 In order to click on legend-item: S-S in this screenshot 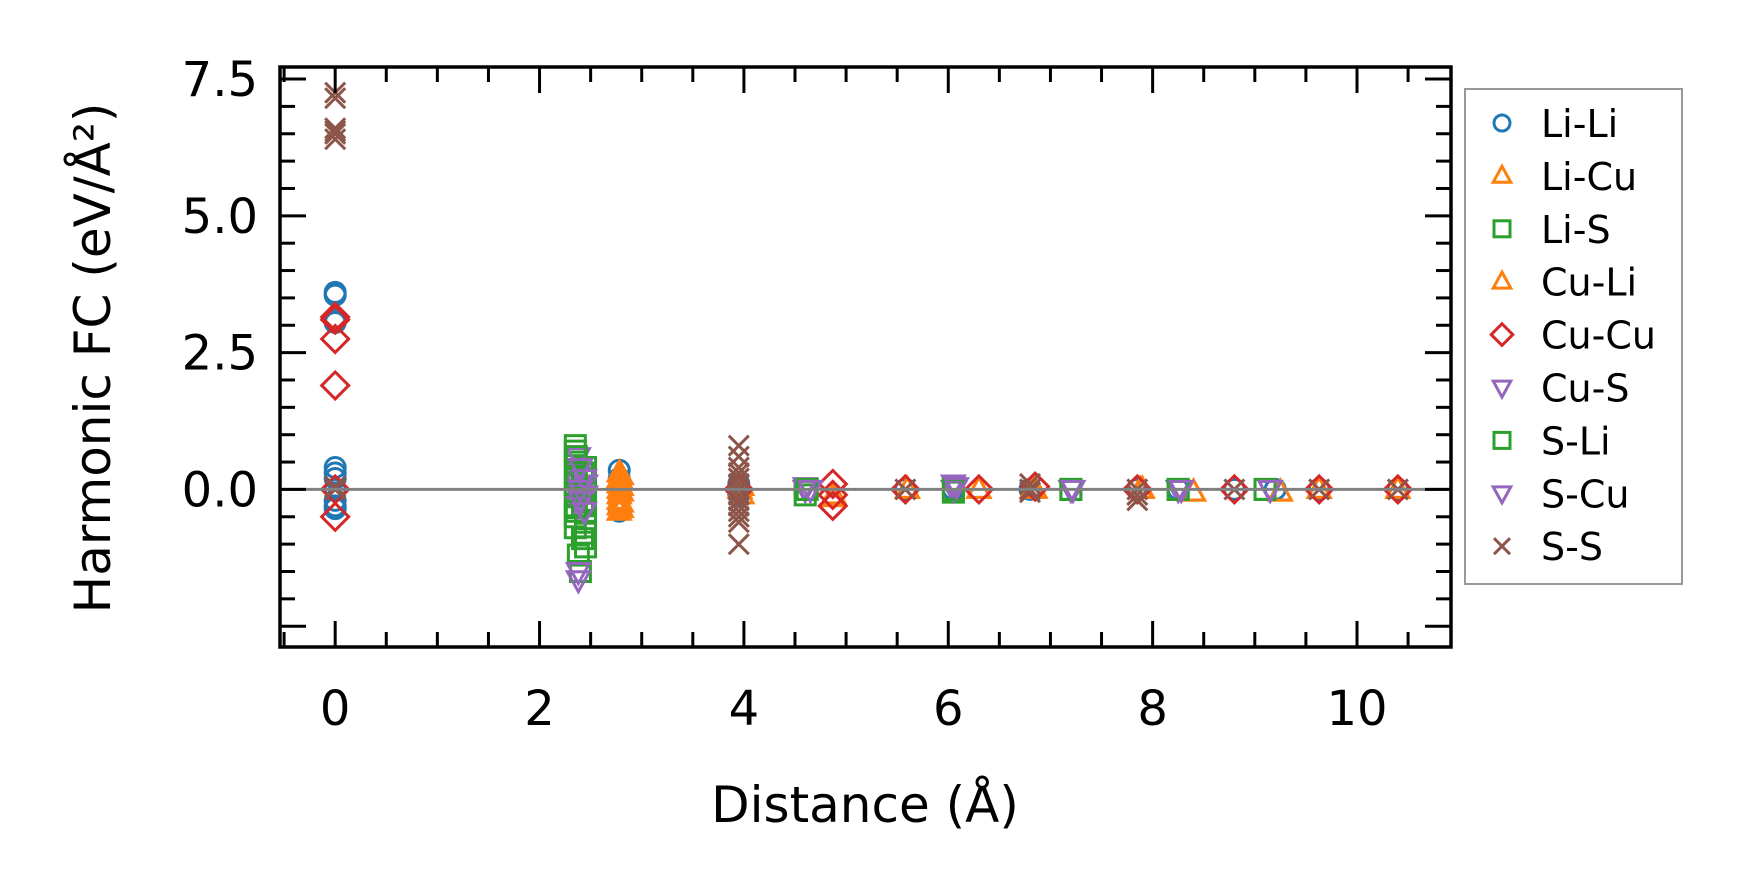, I will do `click(1547, 547)`.